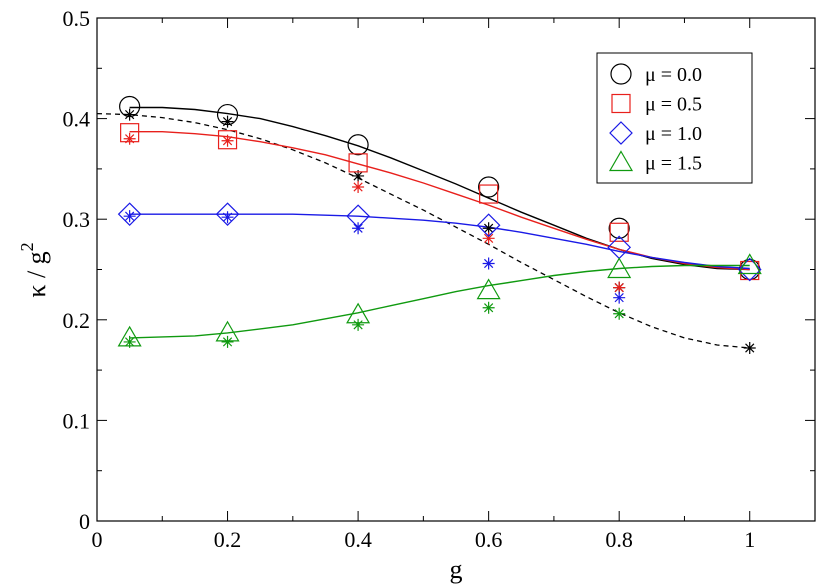 The height and width of the screenshot is (585, 830). Describe the element at coordinates (673, 164) in the screenshot. I see `legend-label-3: μ = 1.5` at that location.